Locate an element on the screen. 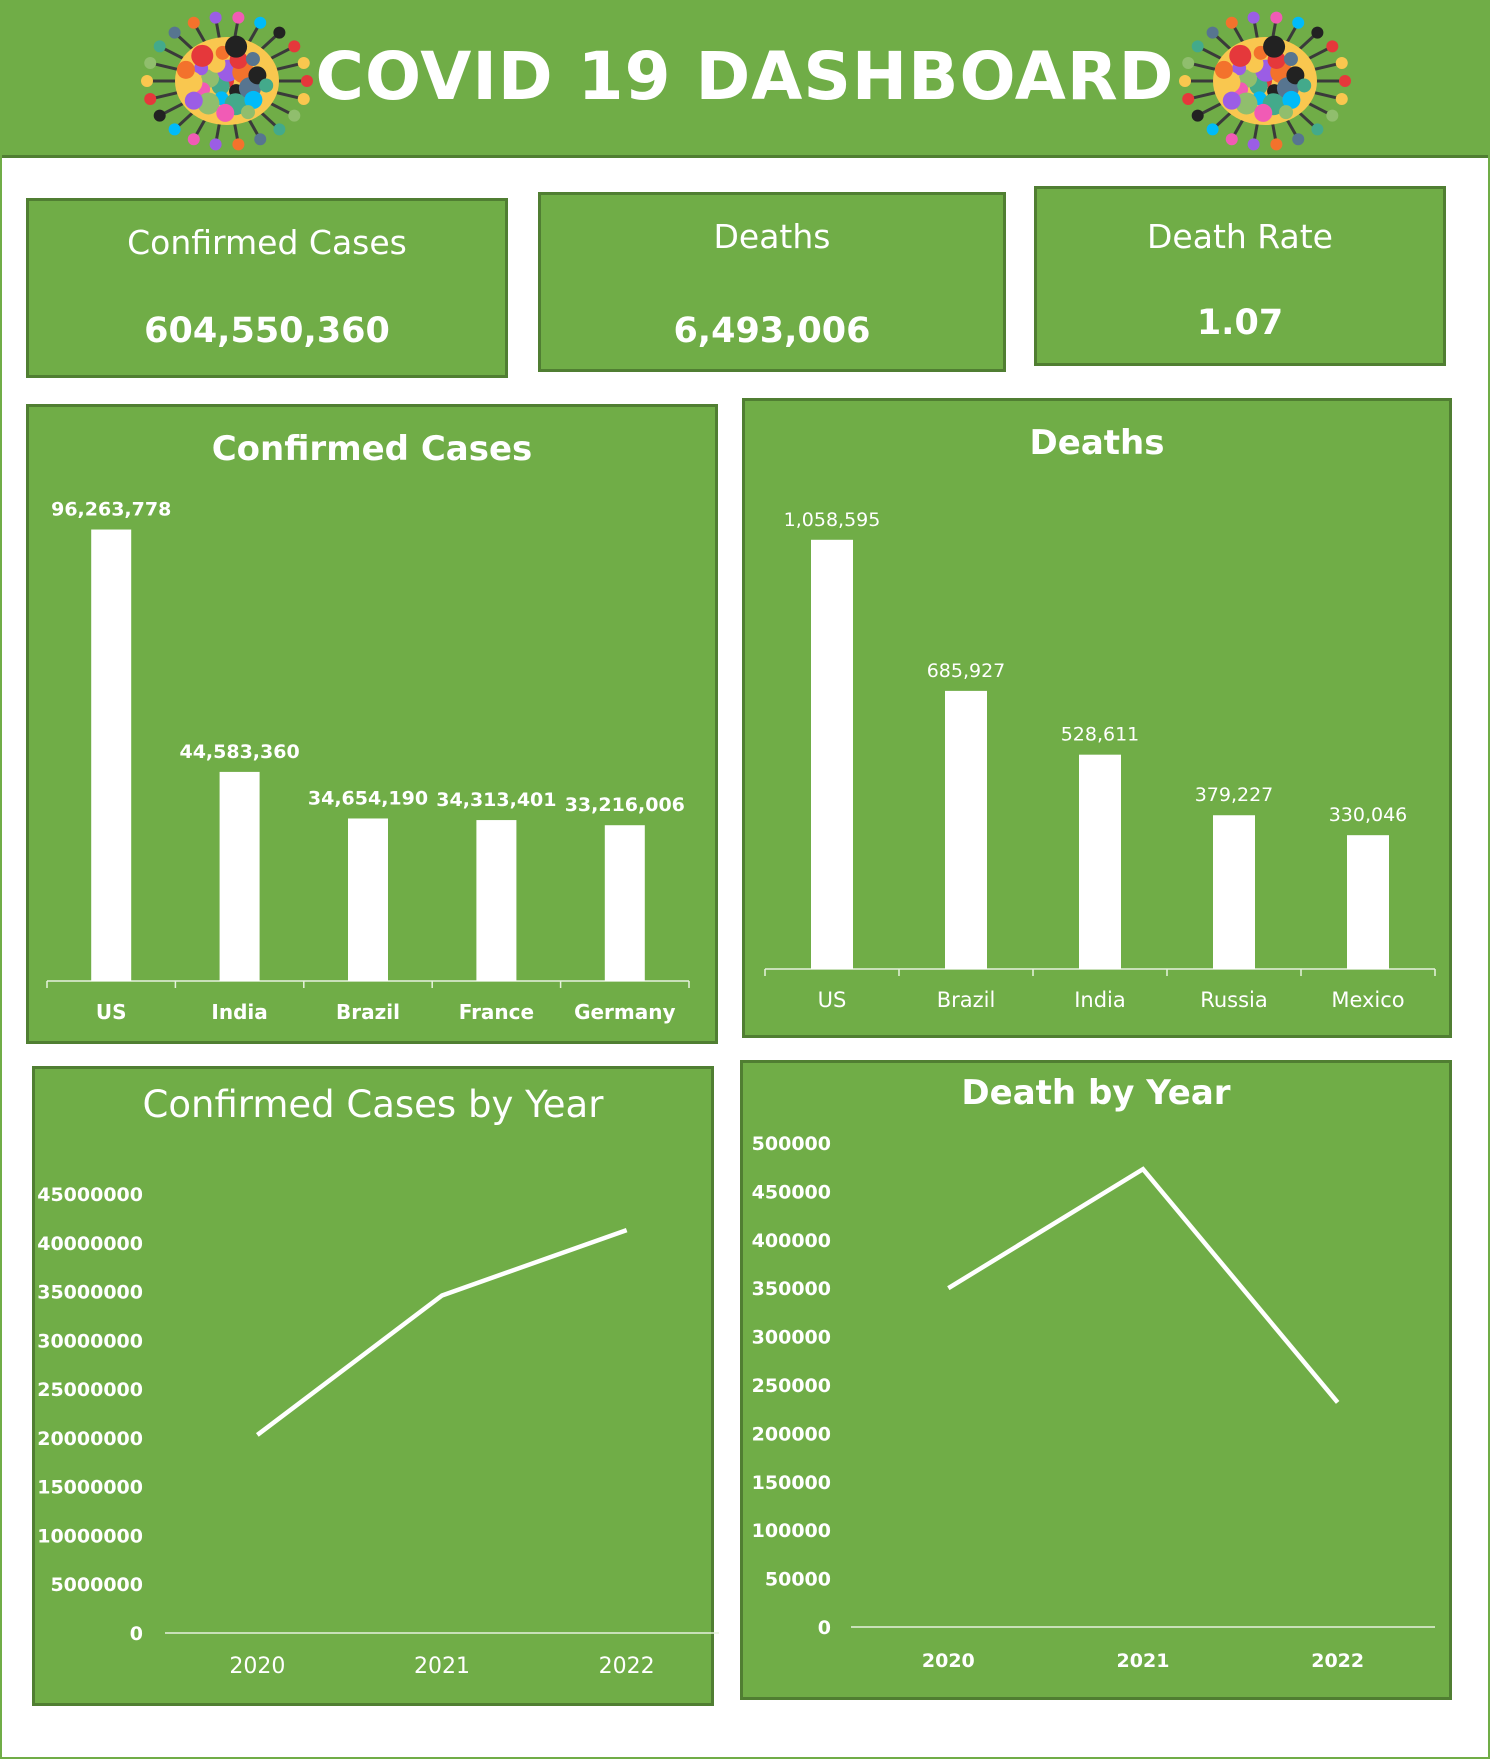 Image resolution: width=1490 pixels, height=1759 pixels. dashboard-title: COVID 19 DASHBOARD is located at coordinates (745, 76).